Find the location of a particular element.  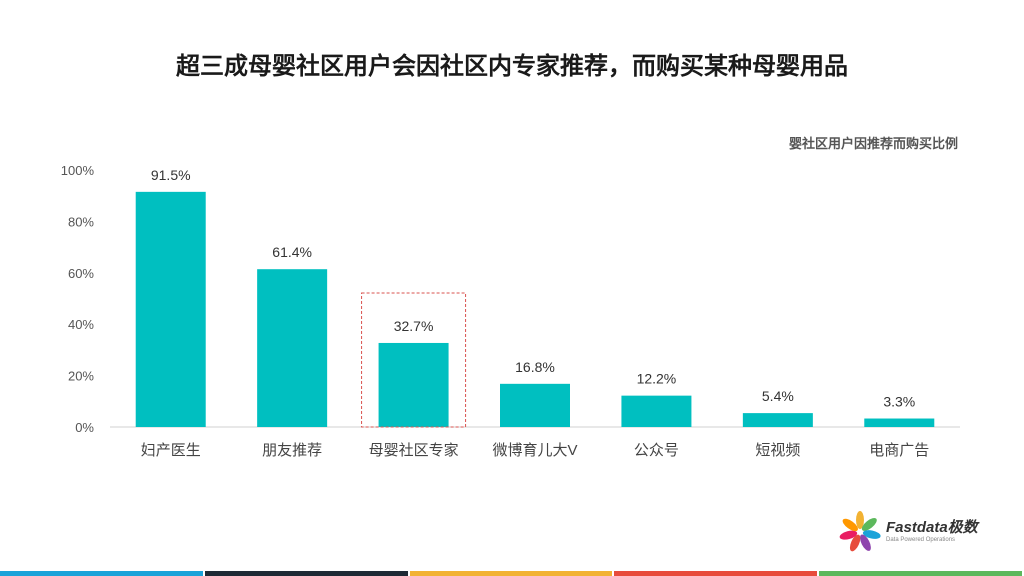

category-label: 公众号 is located at coordinates (656, 450).